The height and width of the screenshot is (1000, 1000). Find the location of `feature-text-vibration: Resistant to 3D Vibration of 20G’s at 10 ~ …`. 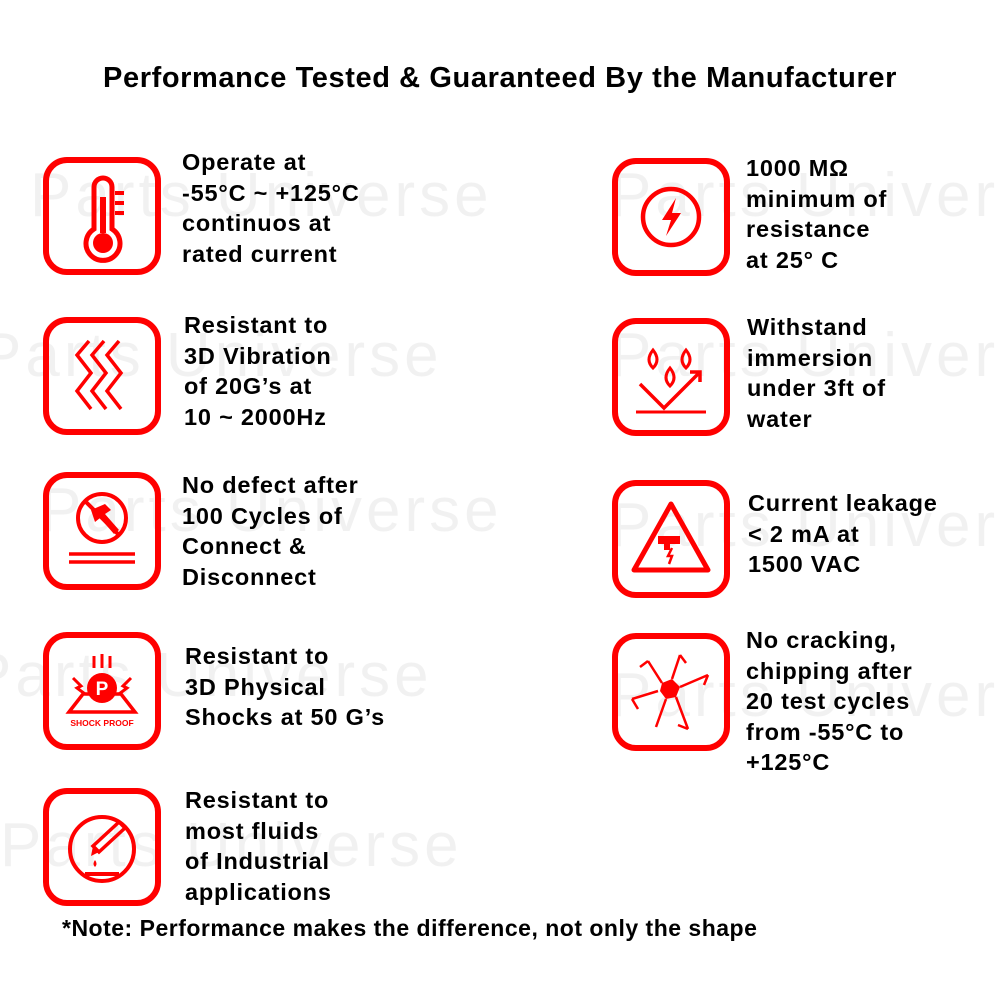

feature-text-vibration: Resistant to 3D Vibration of 20G’s at 10 ~ … is located at coordinates (258, 371).